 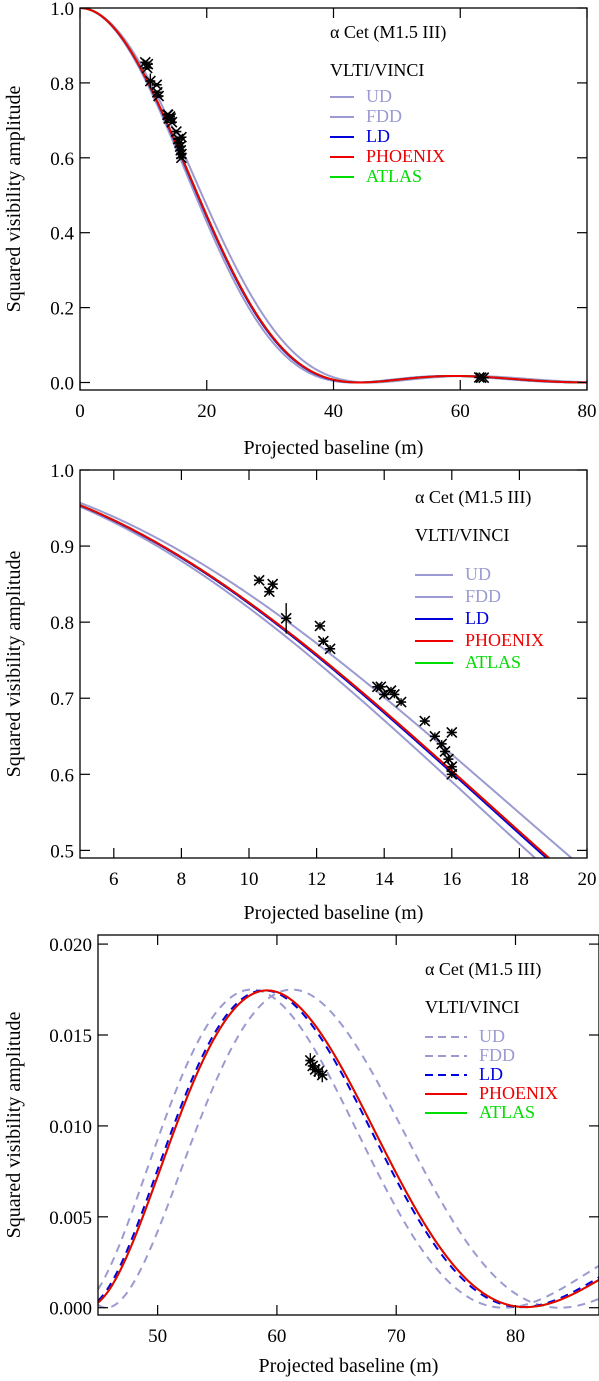 What do you see at coordinates (62, 699) in the screenshot?
I see `y-tick-label: 0.7` at bounding box center [62, 699].